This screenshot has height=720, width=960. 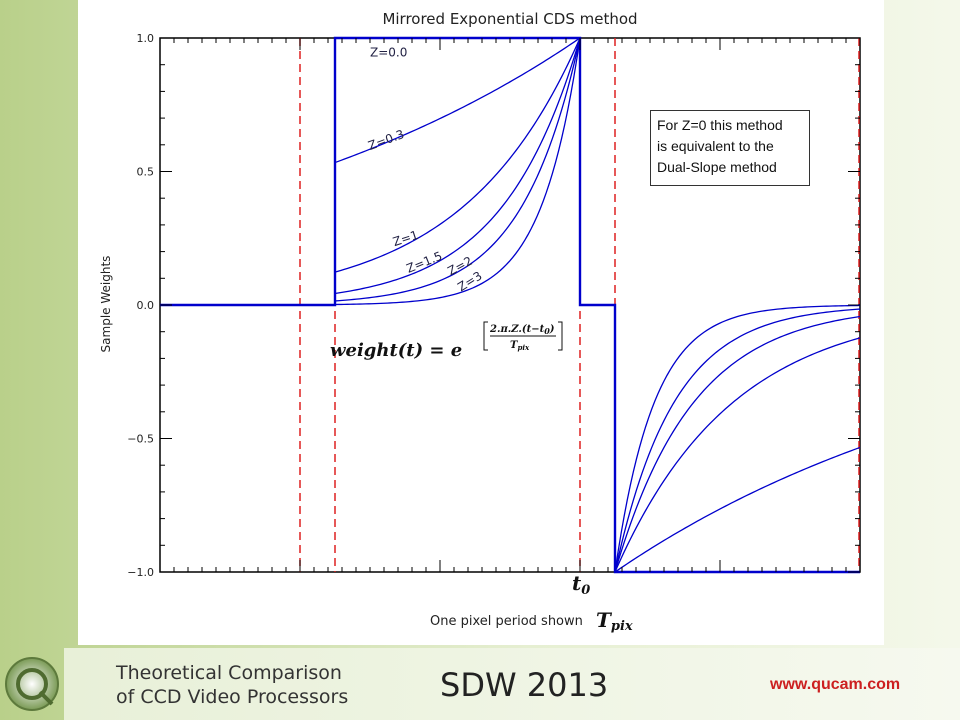 I want to click on series-label: Z=1, so click(x=405, y=238).